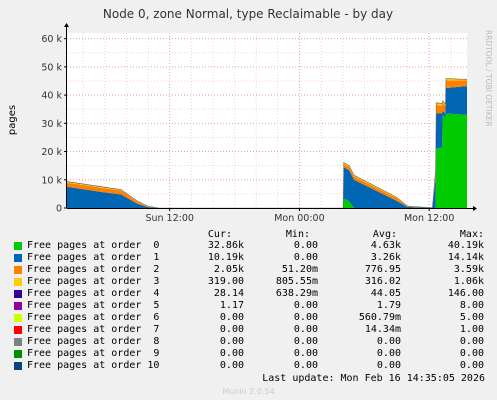  What do you see at coordinates (296, 281) in the screenshot?
I see `legend-min-value: 805.55m` at bounding box center [296, 281].